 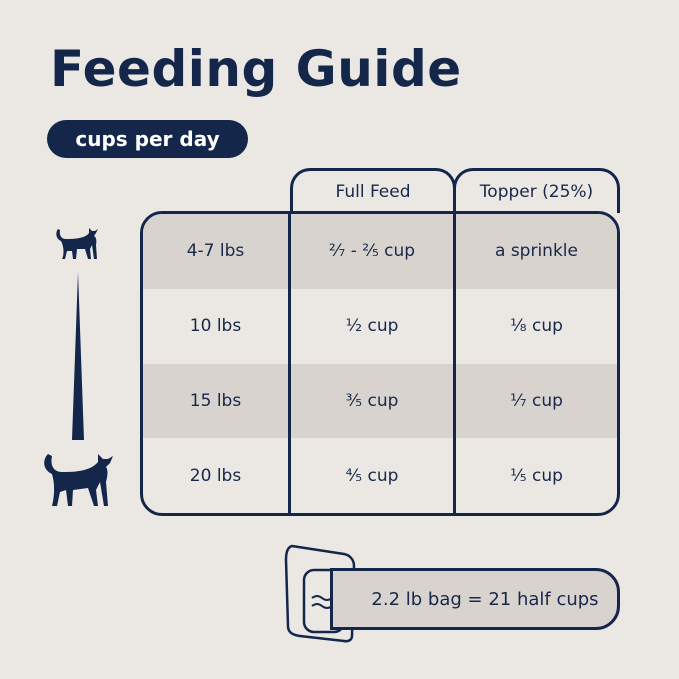 I want to click on topper-cell: a sprinkle, so click(x=536, y=251).